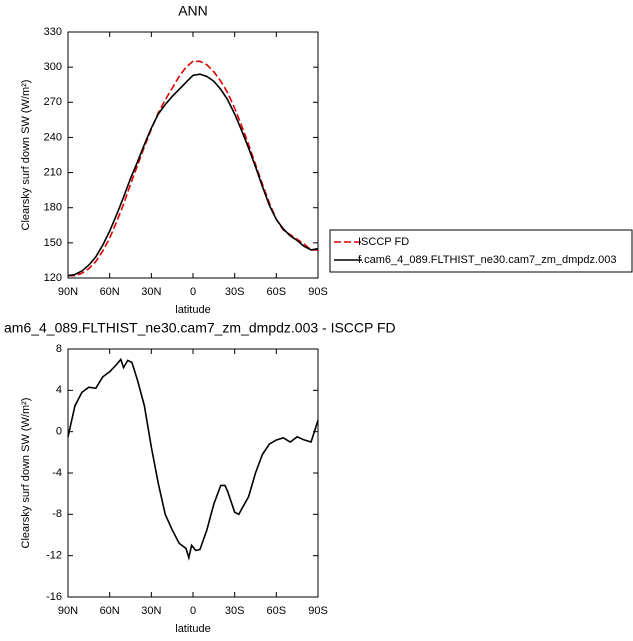 The width and height of the screenshot is (633, 641). Describe the element at coordinates (59, 432) in the screenshot. I see `y-tick-label: 0` at that location.